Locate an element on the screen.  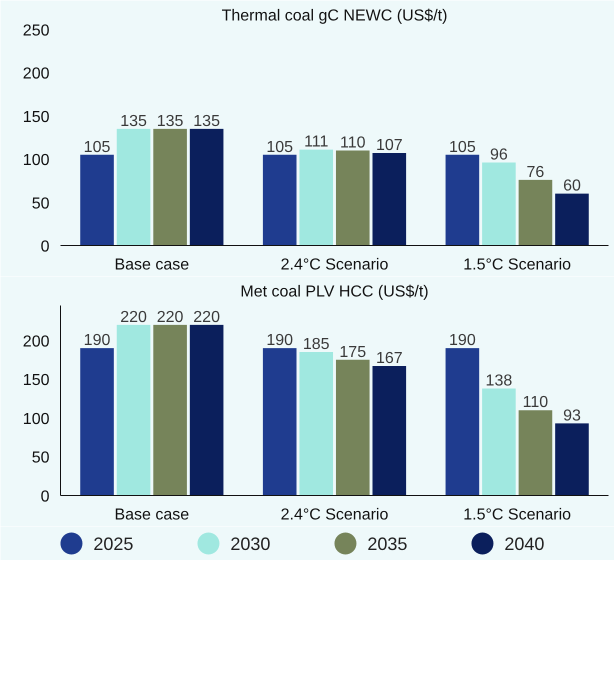
data-label: 60 is located at coordinates (572, 186).